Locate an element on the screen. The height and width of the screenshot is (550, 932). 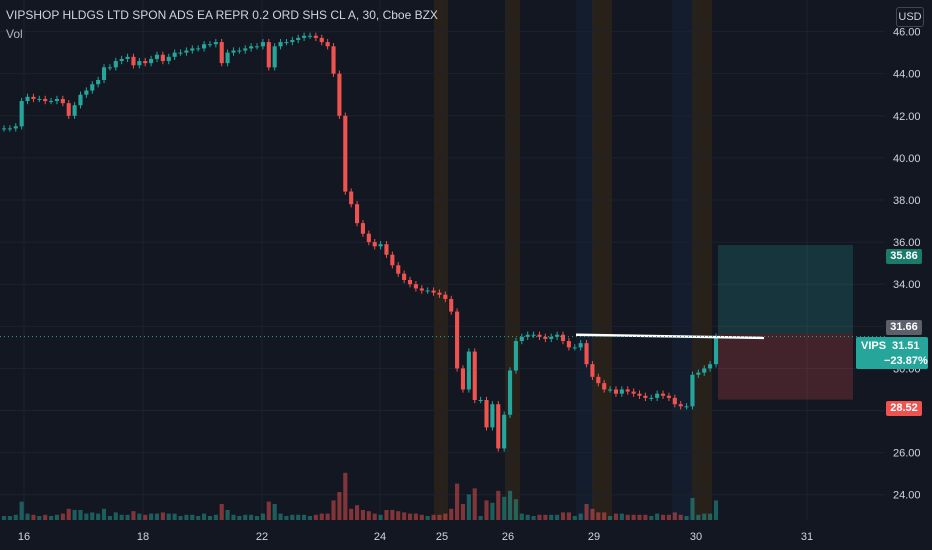
price-tick-label: 36.00 is located at coordinates (907, 243).